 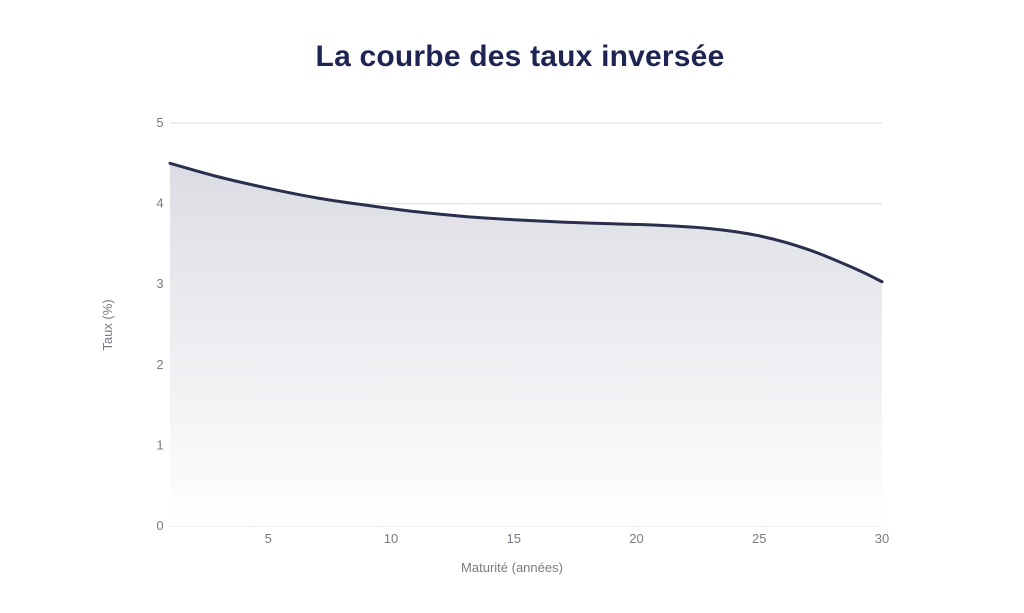 I want to click on x-tick-labels: 5 10 15 20 25 30, so click(x=577, y=538).